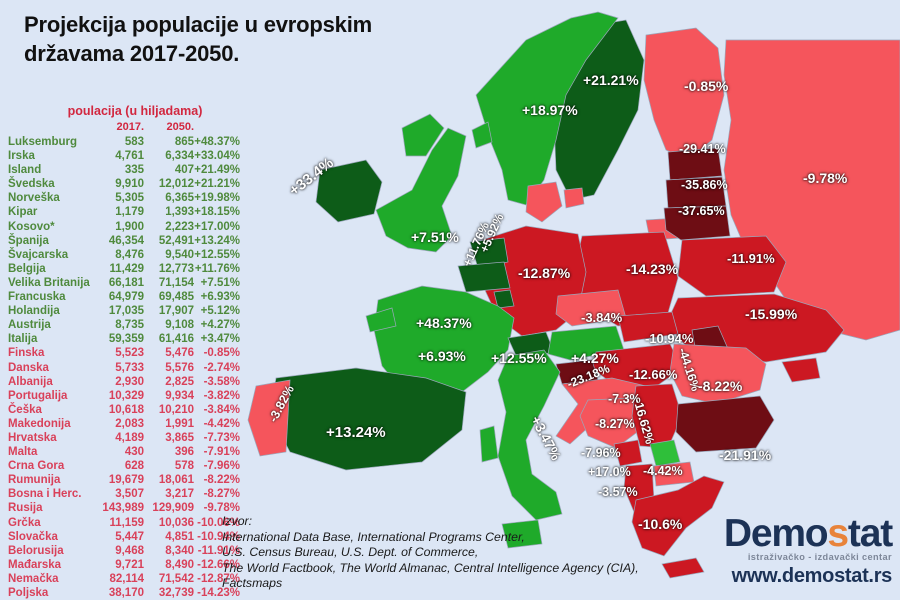 This screenshot has height=600, width=900. What do you see at coordinates (124, 241) in the screenshot?
I see `table-row: Španija 46,354 52,491 +13.24%` at bounding box center [124, 241].